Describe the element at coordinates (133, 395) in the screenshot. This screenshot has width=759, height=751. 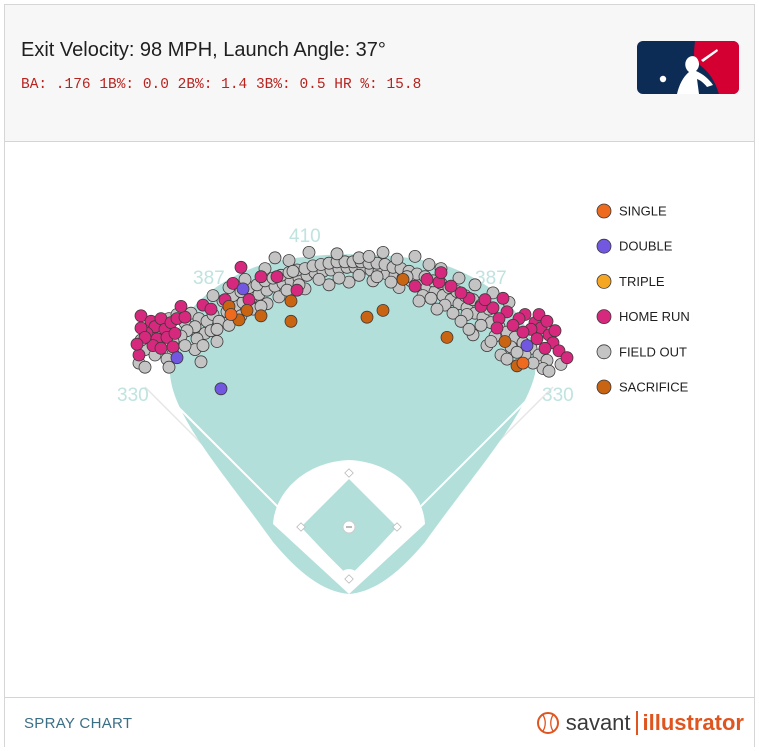
I see `distance-label-left-line: 330` at that location.